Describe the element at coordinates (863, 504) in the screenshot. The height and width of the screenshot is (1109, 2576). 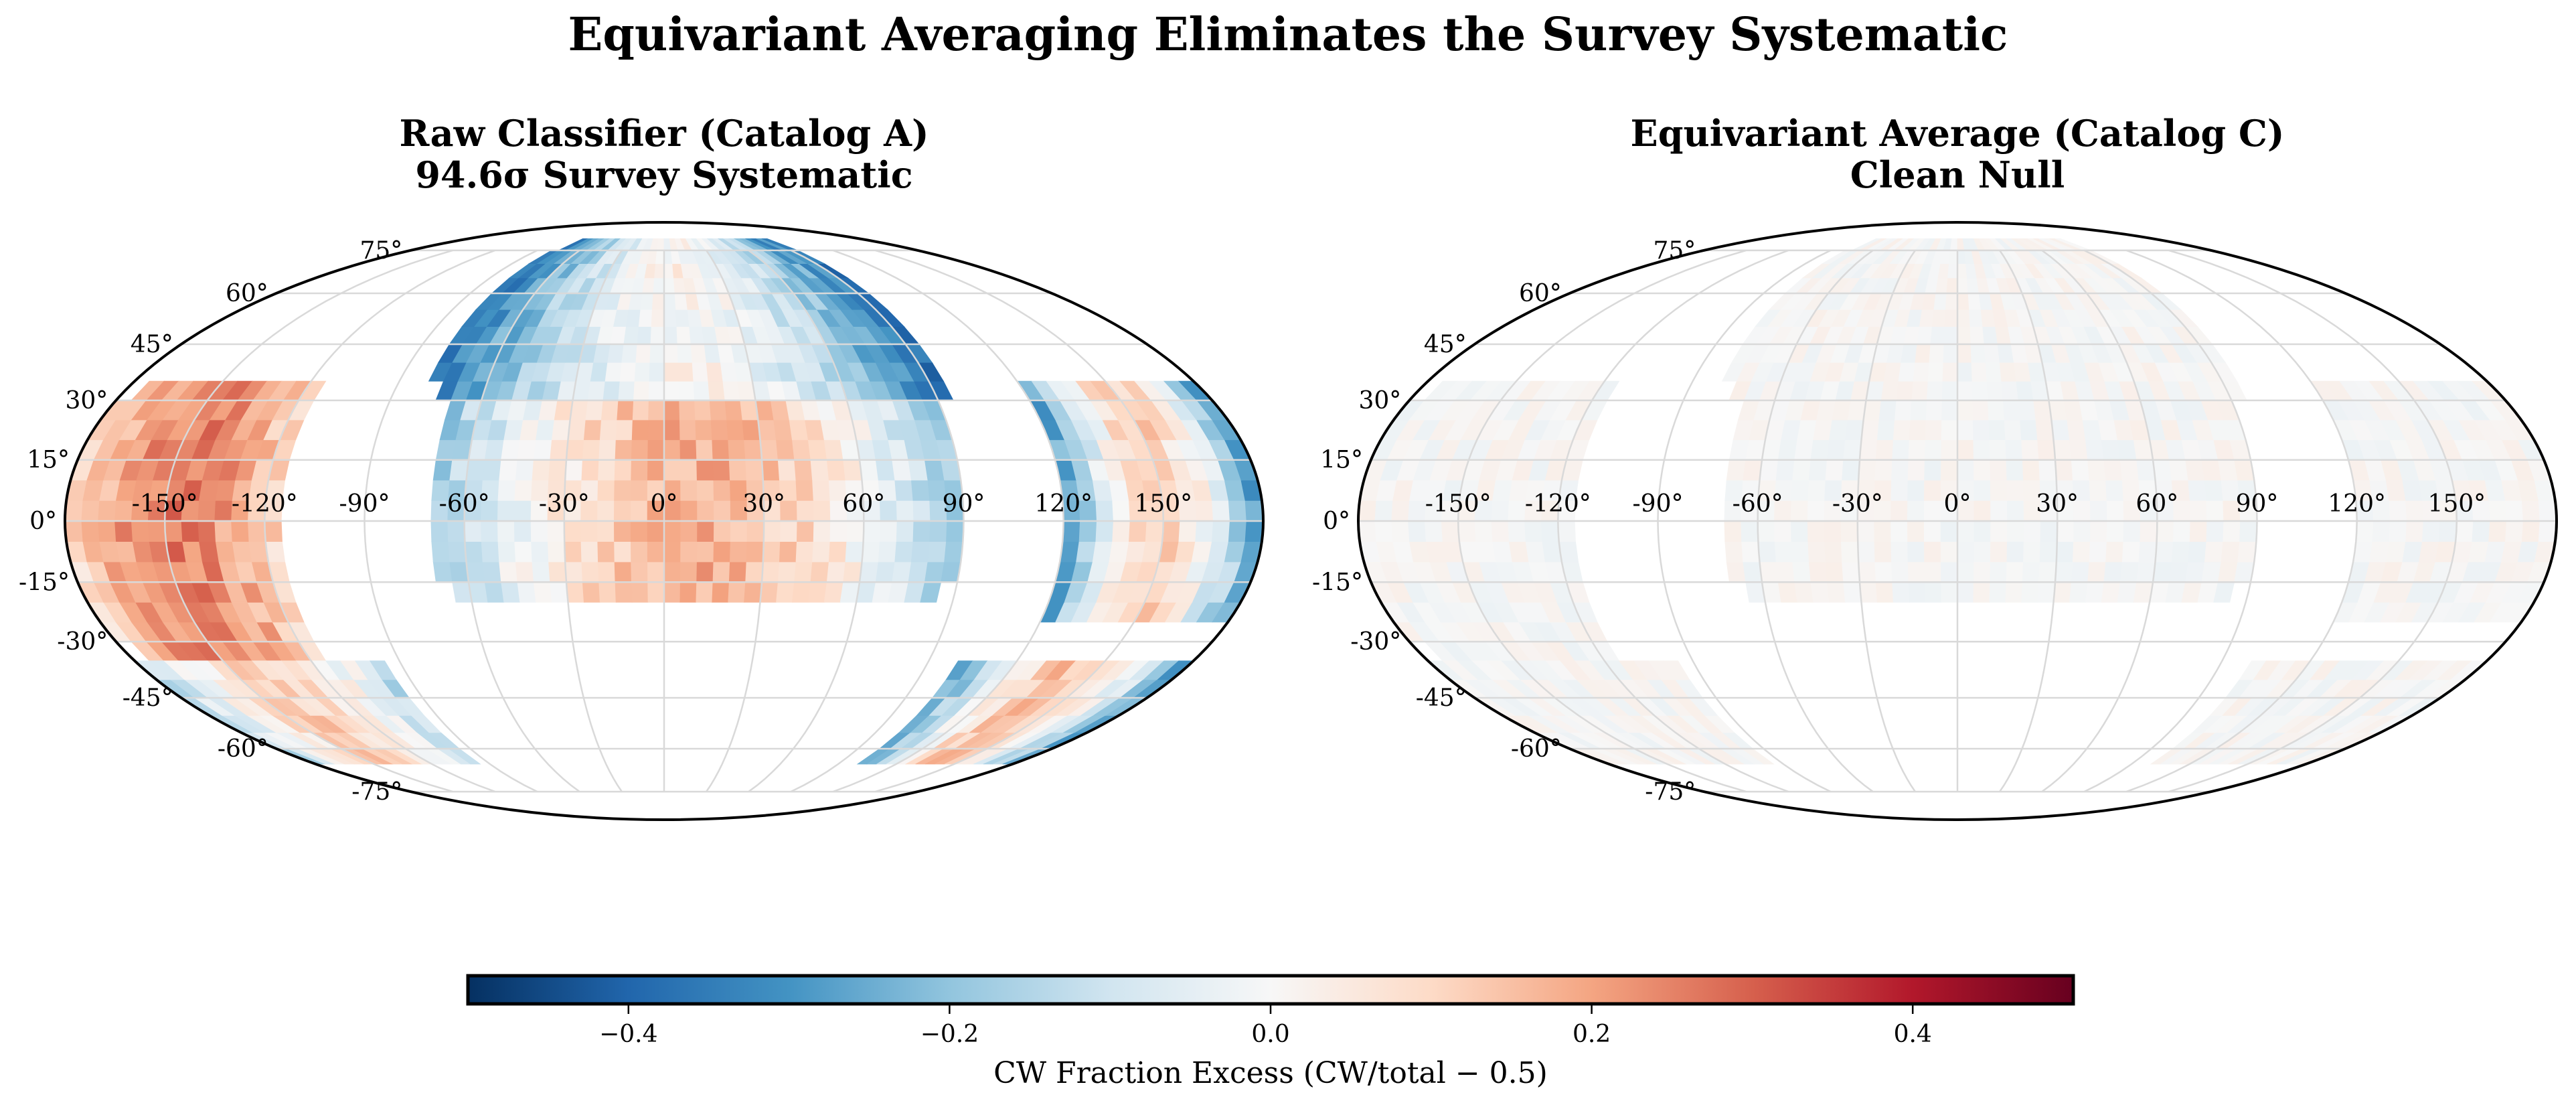
I see `longitude-tick-label: 60°` at that location.